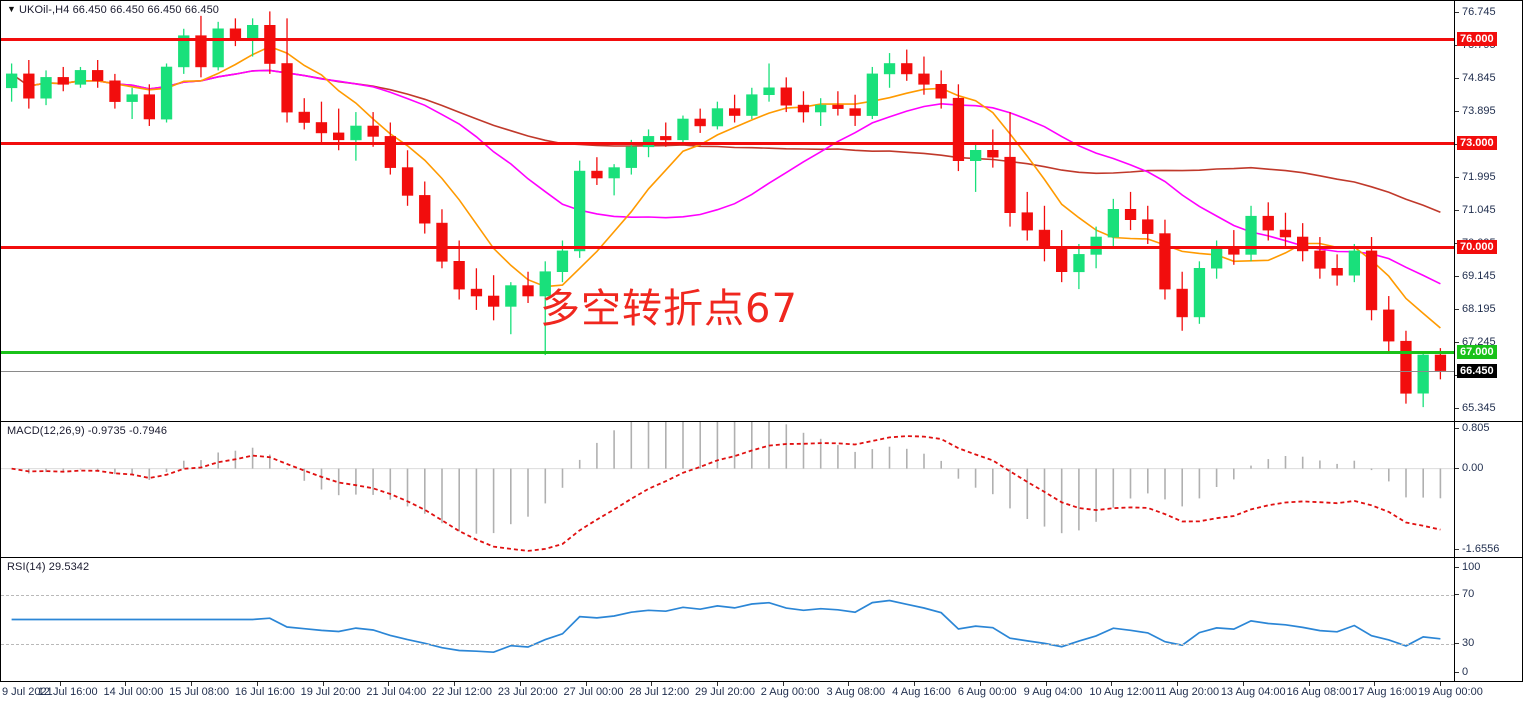  I want to click on rsi-series-svg, so click(726, 626).